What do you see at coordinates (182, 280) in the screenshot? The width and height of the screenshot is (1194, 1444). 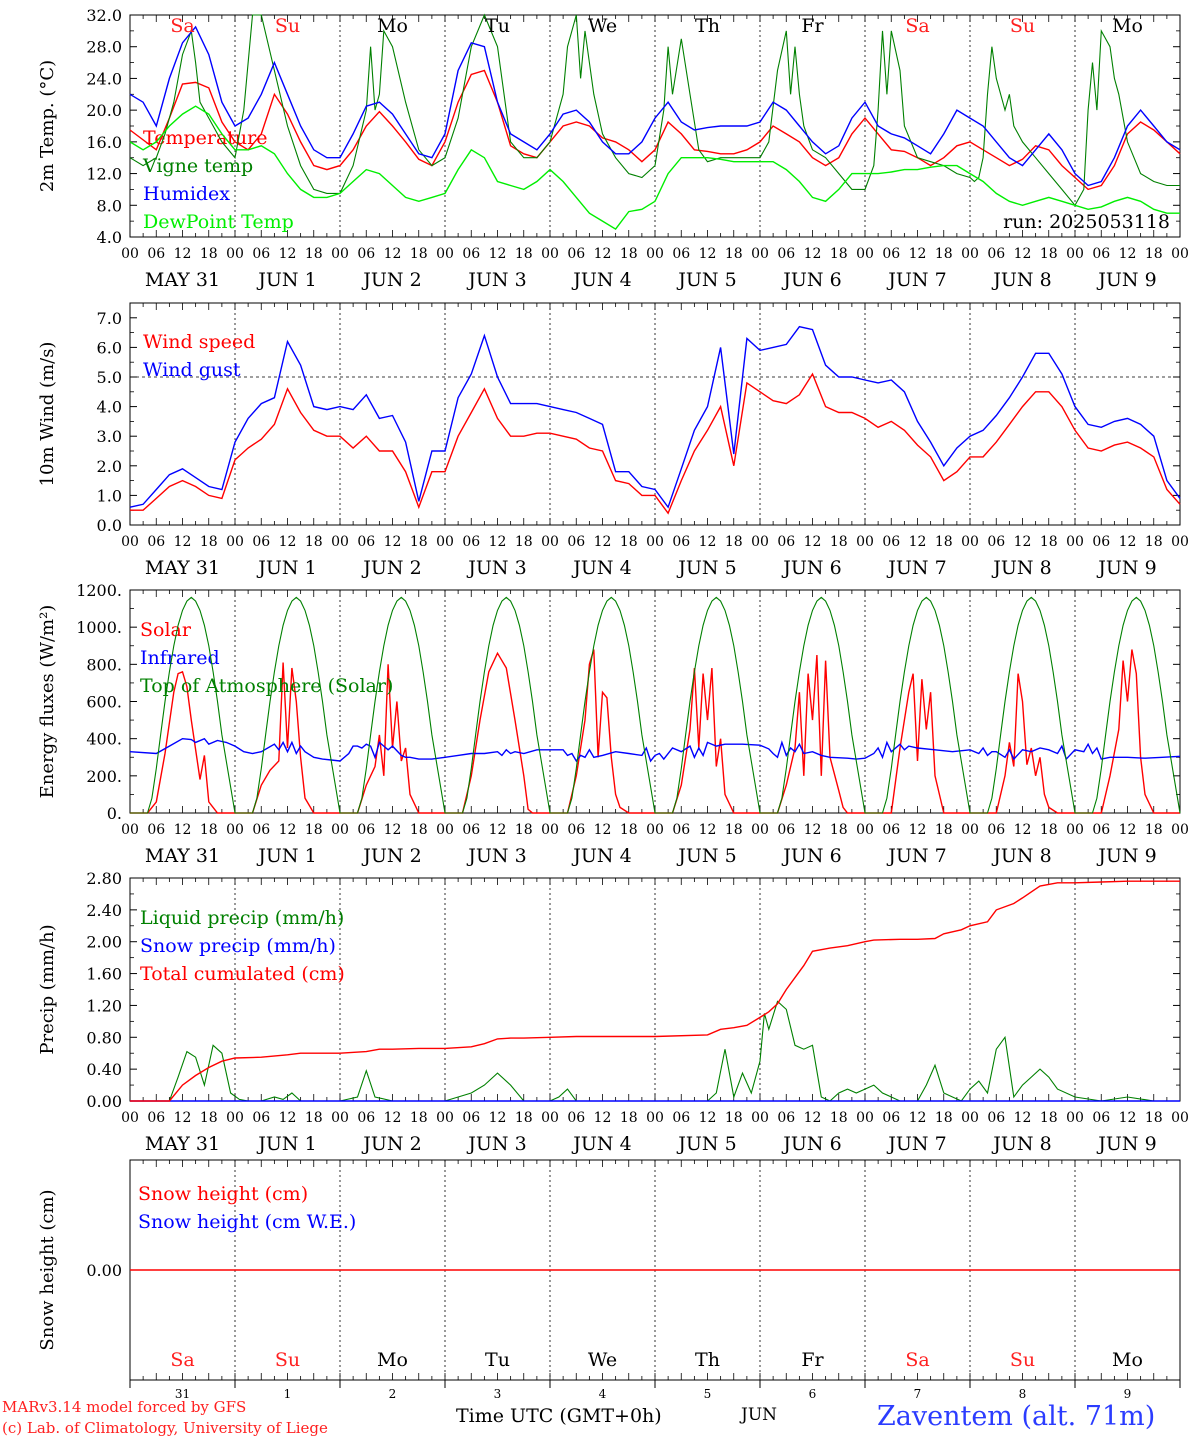 I see `temp-date-label: MAY 31` at bounding box center [182, 280].